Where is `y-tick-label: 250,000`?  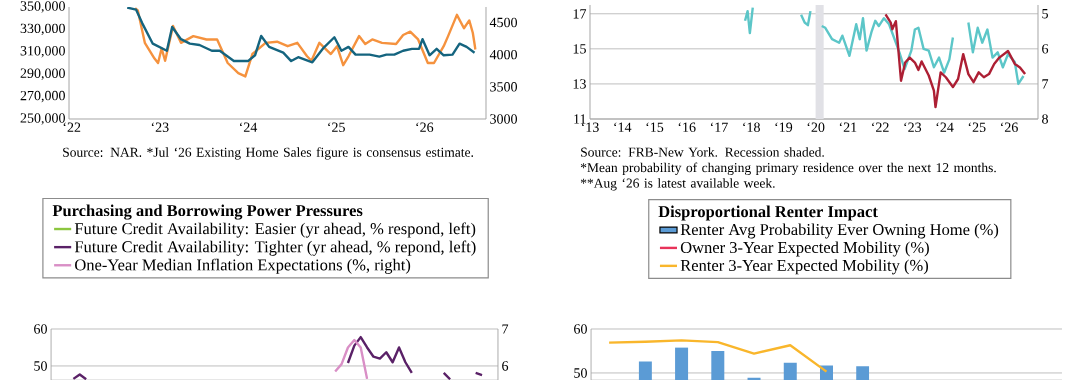
y-tick-label: 250,000 is located at coordinates (42, 119).